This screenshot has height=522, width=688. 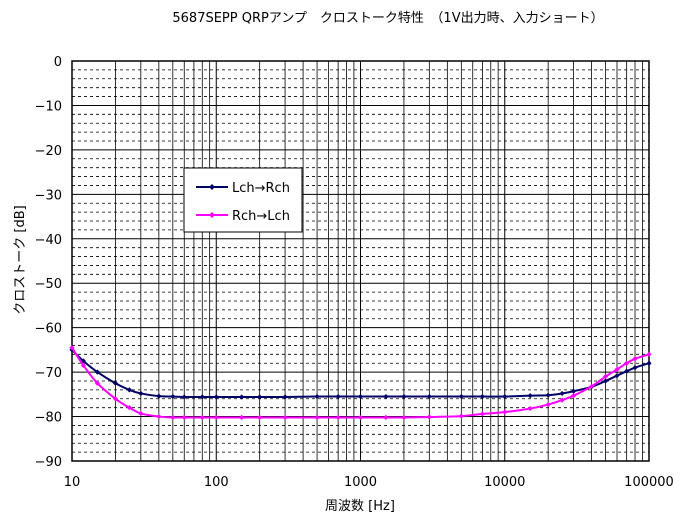 What do you see at coordinates (58, 62) in the screenshot?
I see `y-tick-label: 0` at bounding box center [58, 62].